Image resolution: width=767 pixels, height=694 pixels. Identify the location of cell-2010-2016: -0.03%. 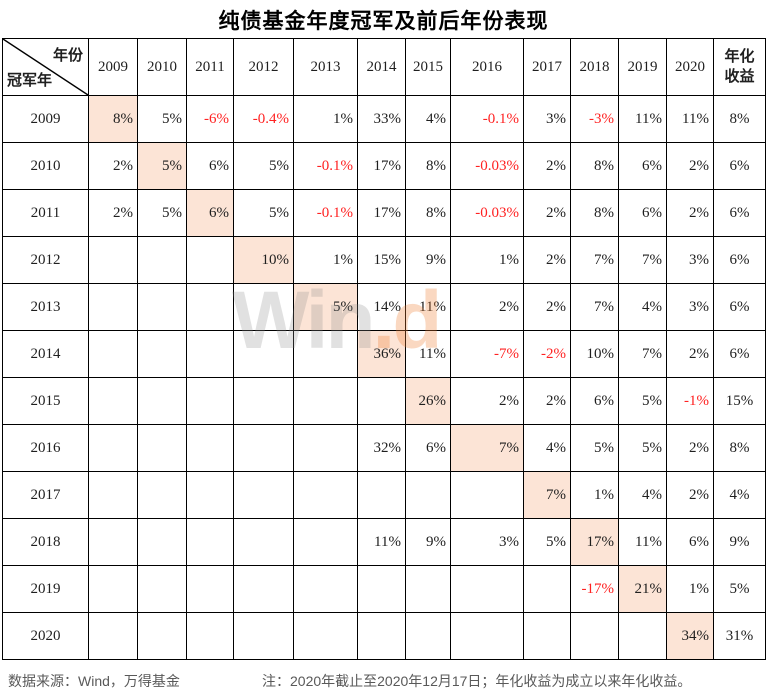
(487, 166).